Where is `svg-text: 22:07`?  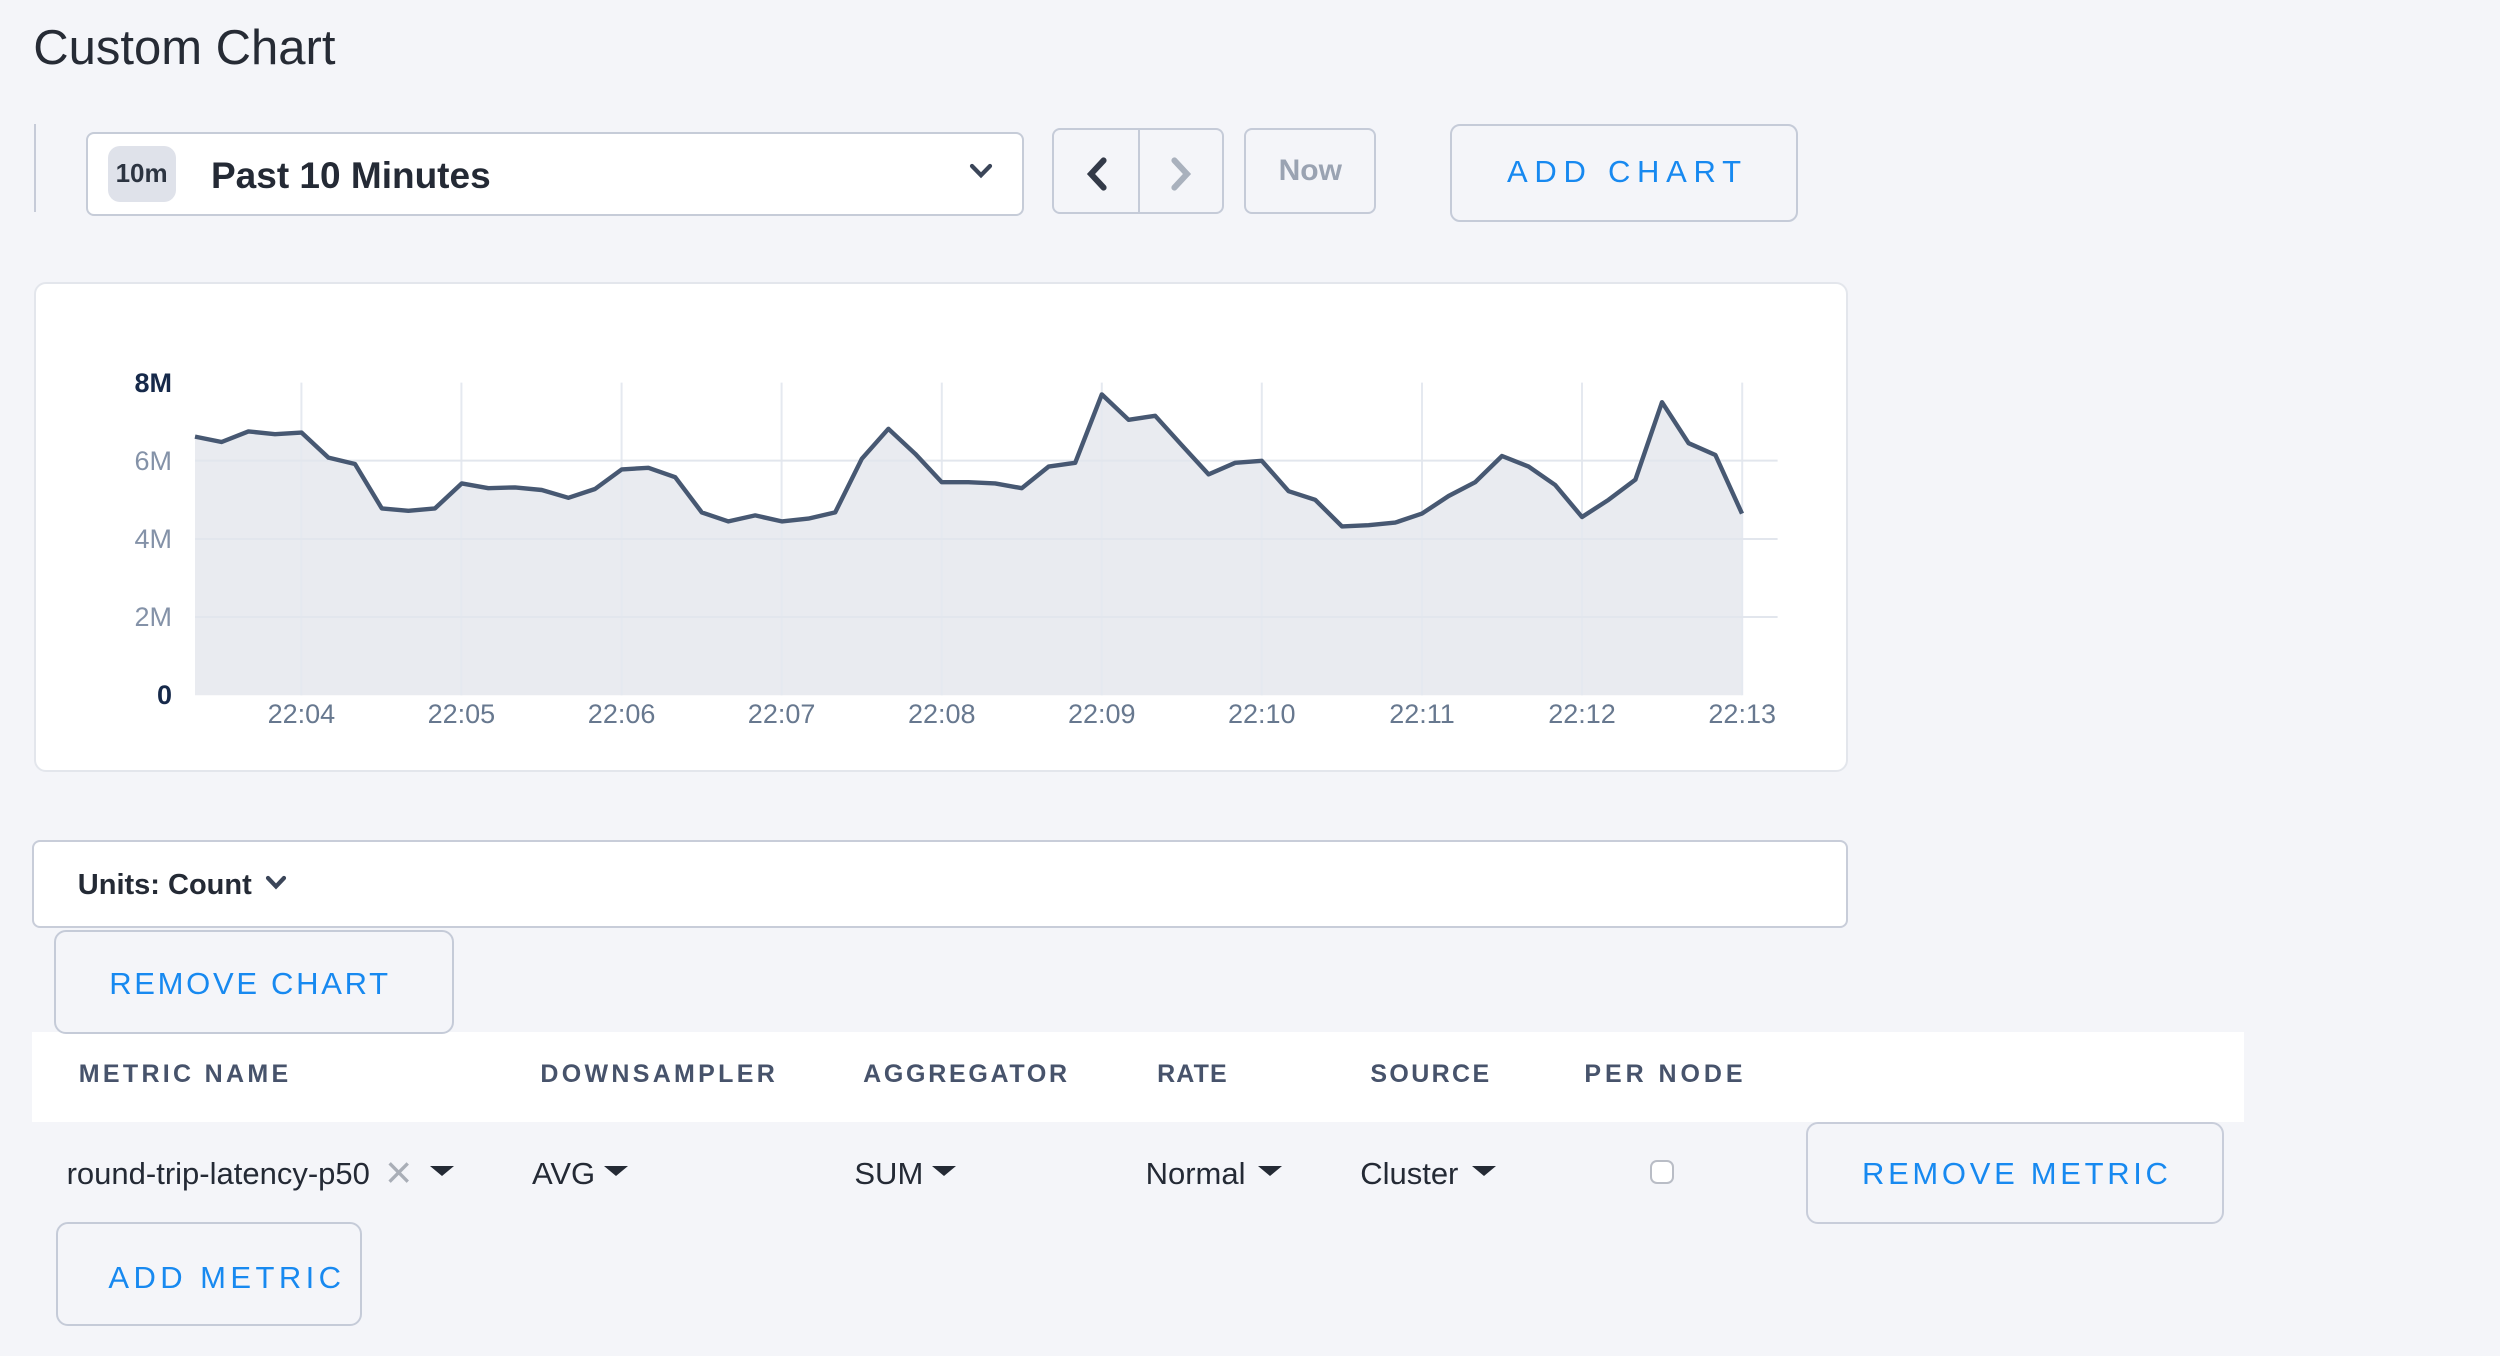 svg-text: 22:07 is located at coordinates (782, 714).